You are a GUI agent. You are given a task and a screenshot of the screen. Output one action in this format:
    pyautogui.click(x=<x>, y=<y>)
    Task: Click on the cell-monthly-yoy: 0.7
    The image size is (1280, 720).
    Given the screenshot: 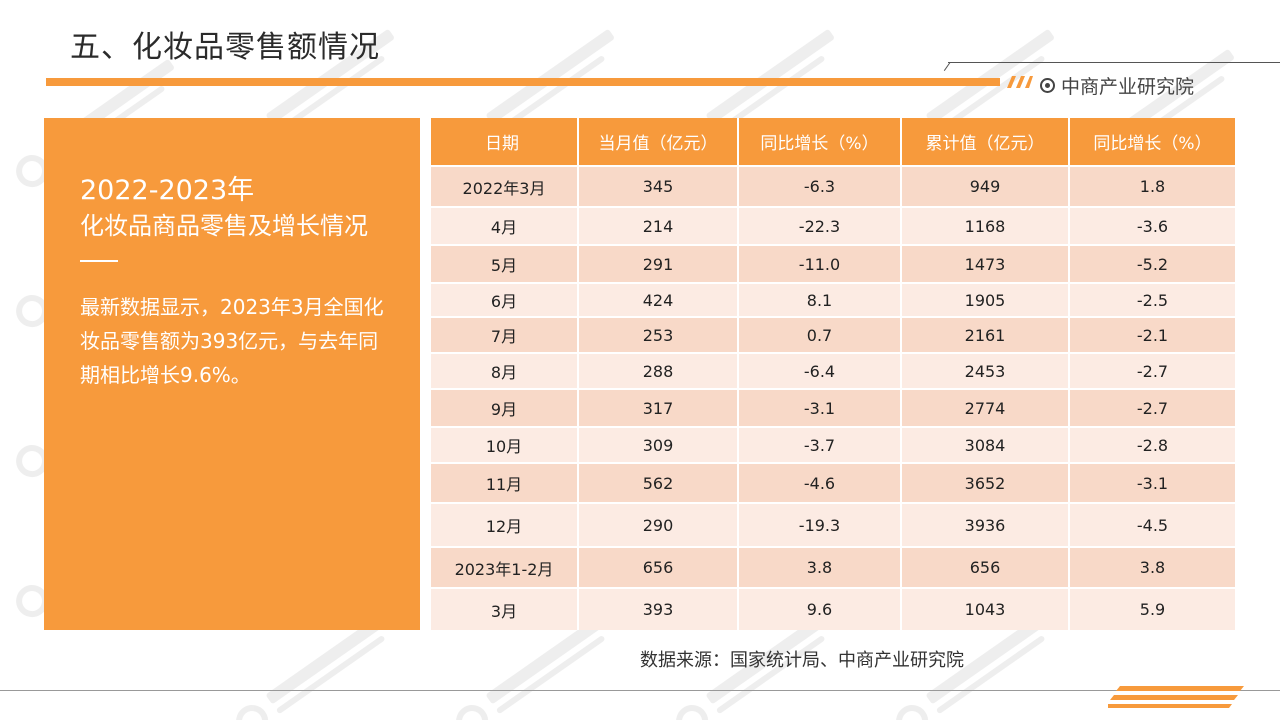 What is the action you would take?
    pyautogui.click(x=820, y=334)
    